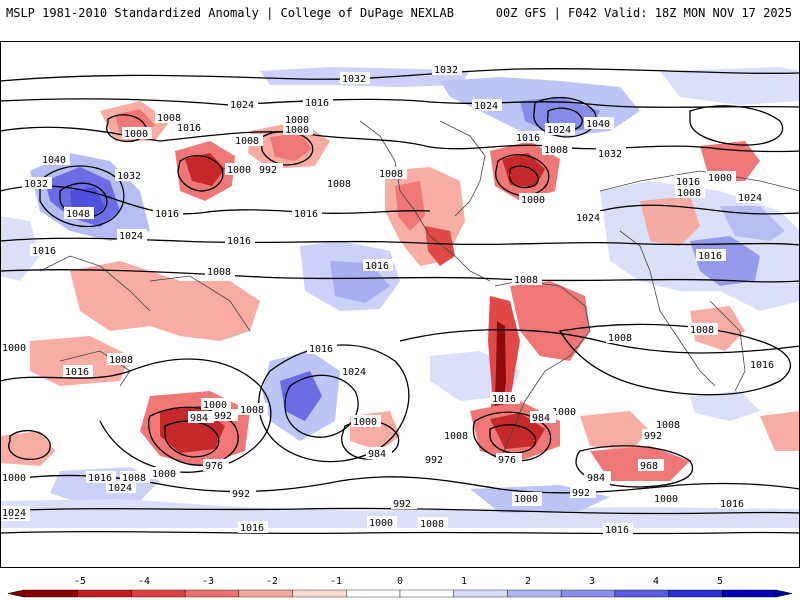 The width and height of the screenshot is (800, 600). Describe the element at coordinates (78, 214) in the screenshot. I see `isobar-label: 1048` at that location.